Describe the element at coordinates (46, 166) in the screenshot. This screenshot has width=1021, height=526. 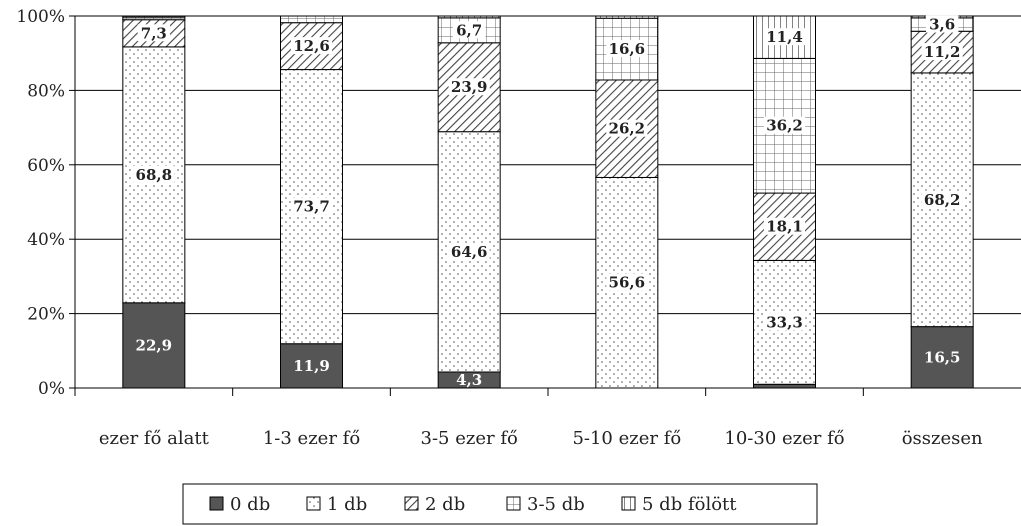
I see `y-tick-label: 60%` at that location.